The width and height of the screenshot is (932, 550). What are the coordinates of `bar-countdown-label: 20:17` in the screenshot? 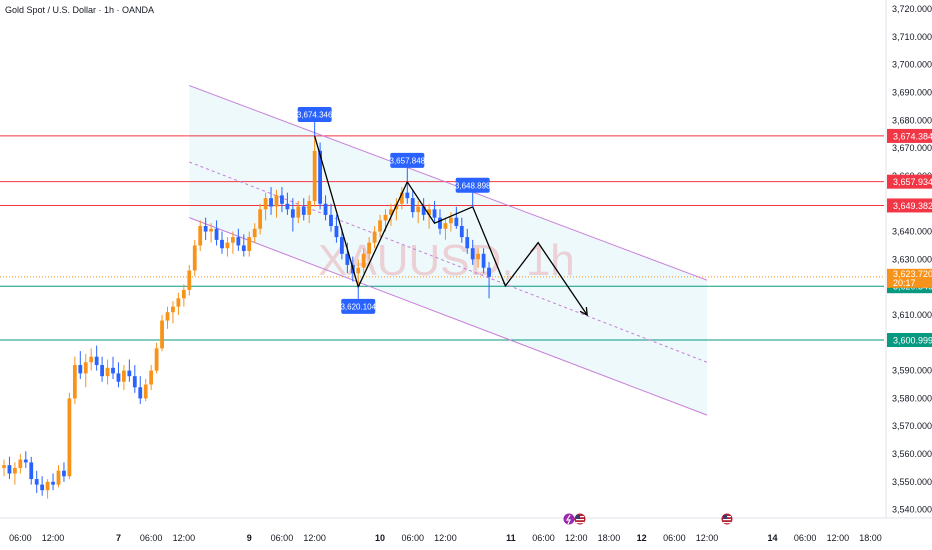 It's located at (904, 283).